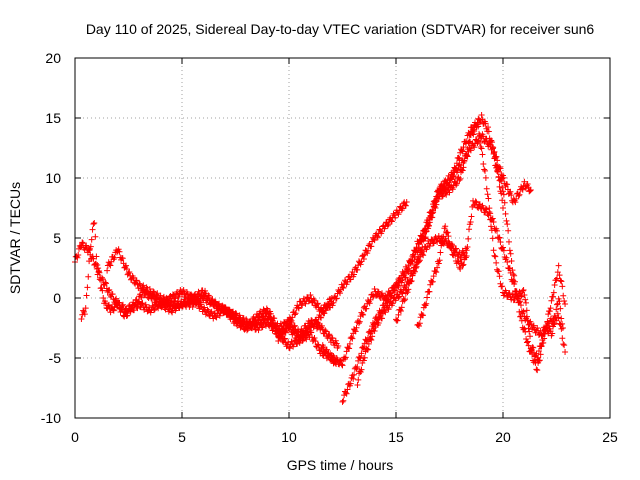 The width and height of the screenshot is (640, 480). I want to click on x-tick-label: 5, so click(182, 437).